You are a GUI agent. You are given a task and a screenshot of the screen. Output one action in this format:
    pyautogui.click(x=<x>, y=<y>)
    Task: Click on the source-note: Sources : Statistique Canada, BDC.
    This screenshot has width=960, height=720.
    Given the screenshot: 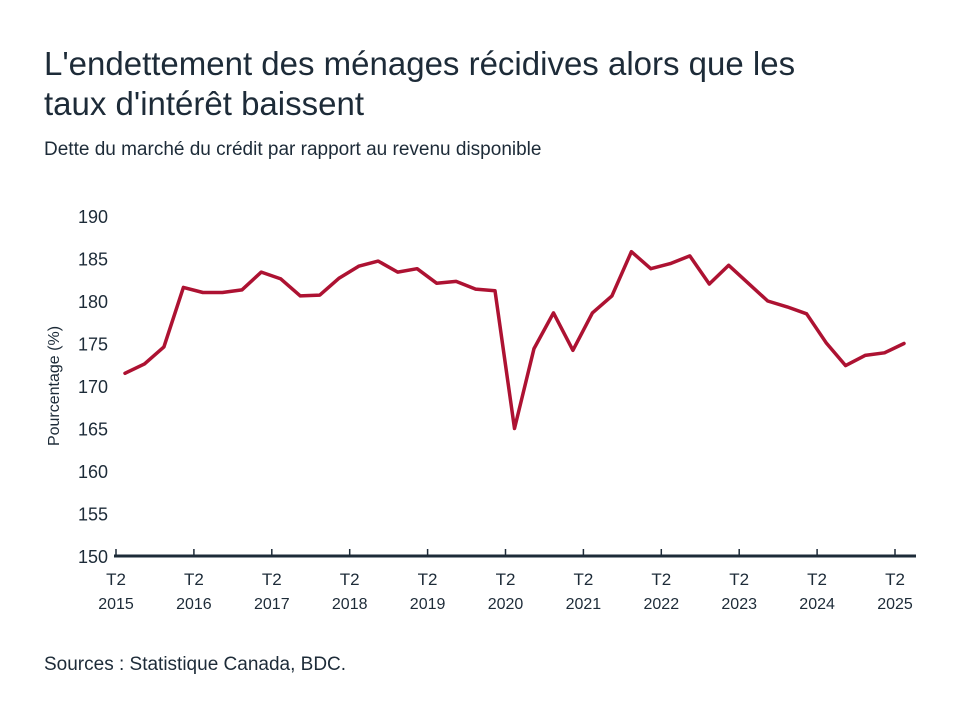 What is the action you would take?
    pyautogui.click(x=195, y=664)
    